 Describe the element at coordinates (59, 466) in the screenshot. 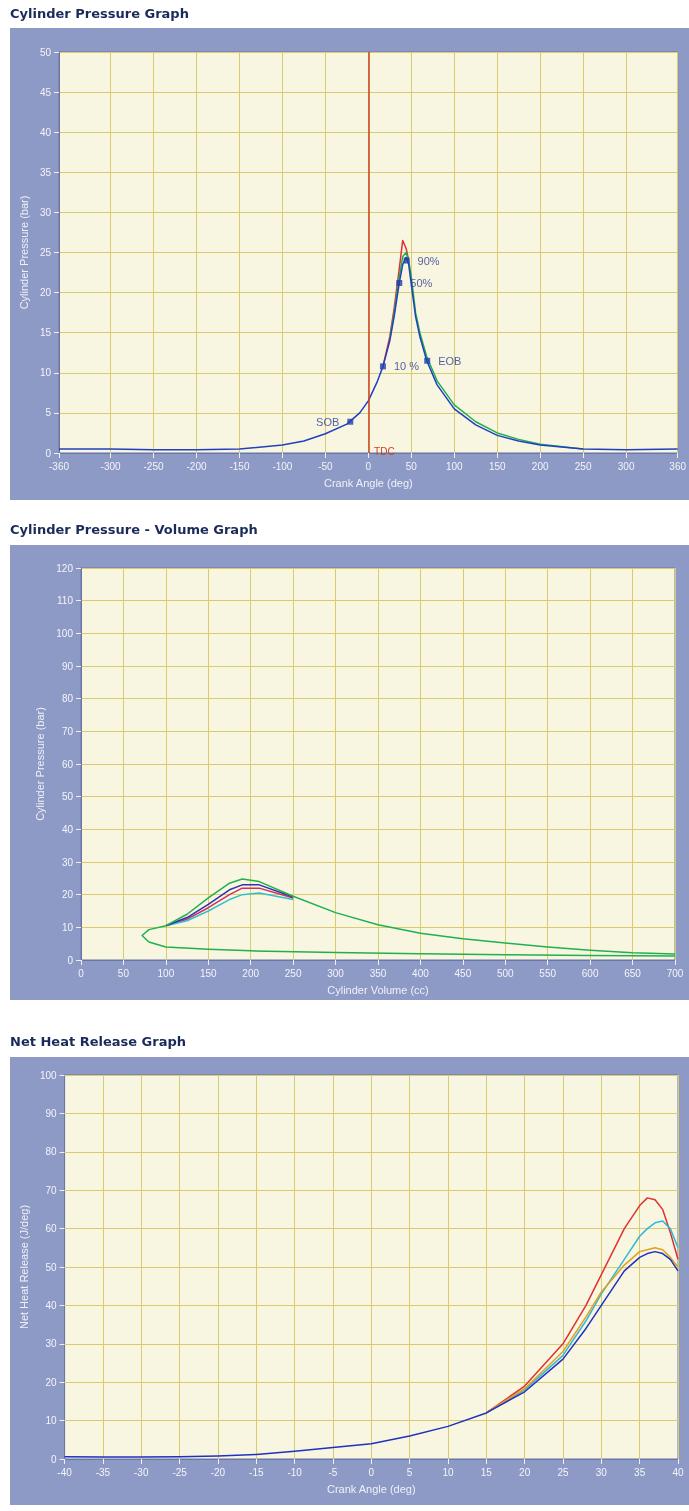

I see `x-tick-label: -360` at that location.